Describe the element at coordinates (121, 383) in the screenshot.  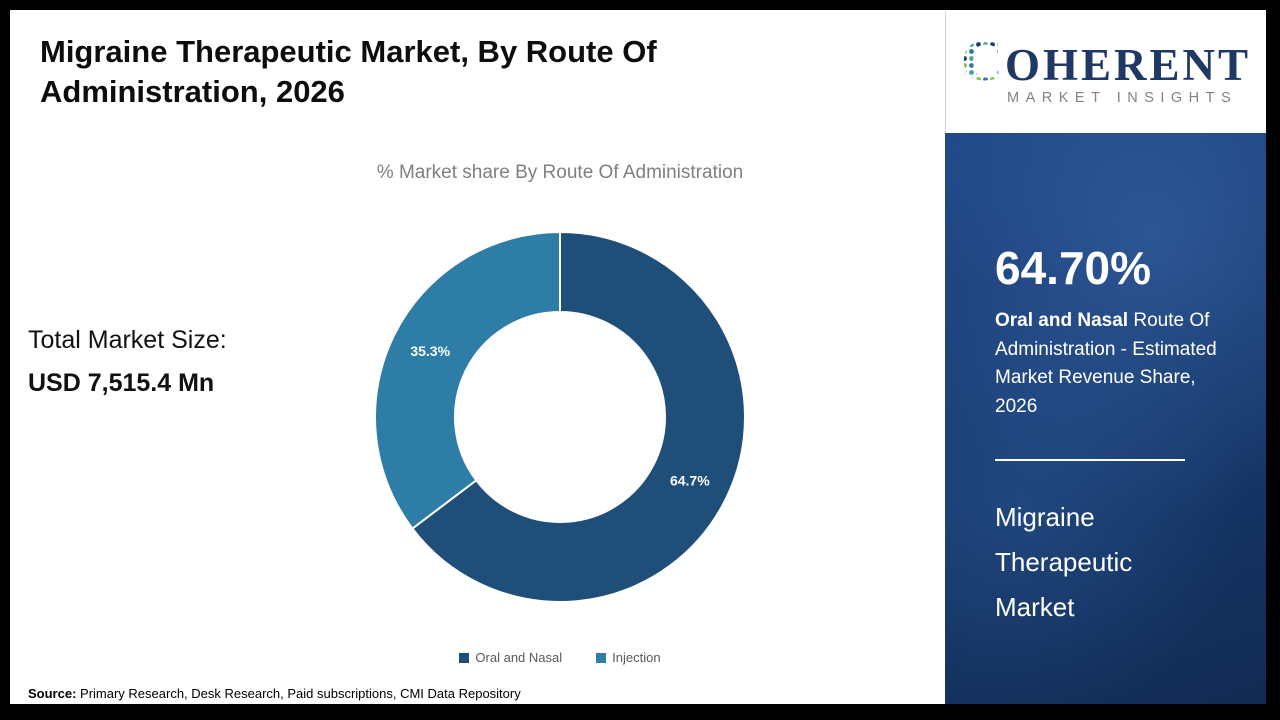
I see `total-market-value: USD 7,515.4 Mn` at that location.